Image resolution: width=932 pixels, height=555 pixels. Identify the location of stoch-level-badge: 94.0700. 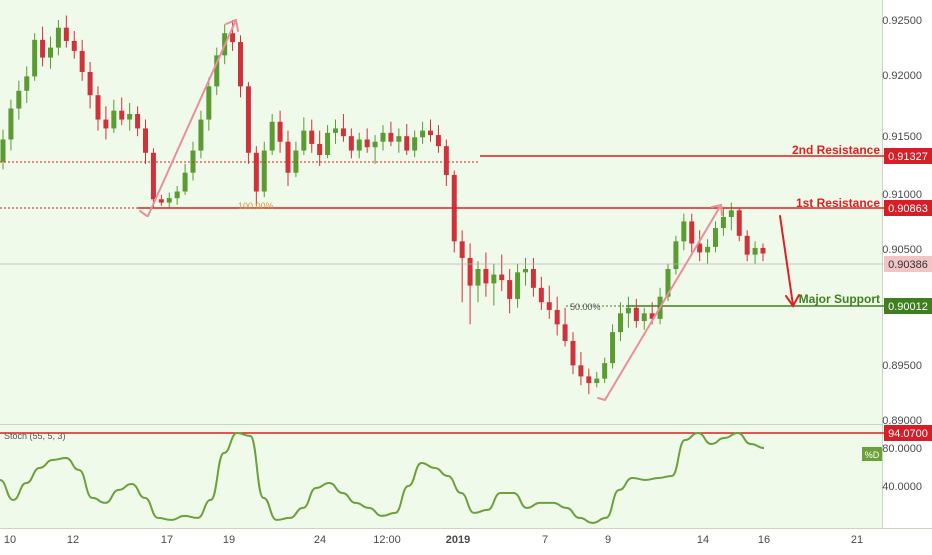
(908, 433).